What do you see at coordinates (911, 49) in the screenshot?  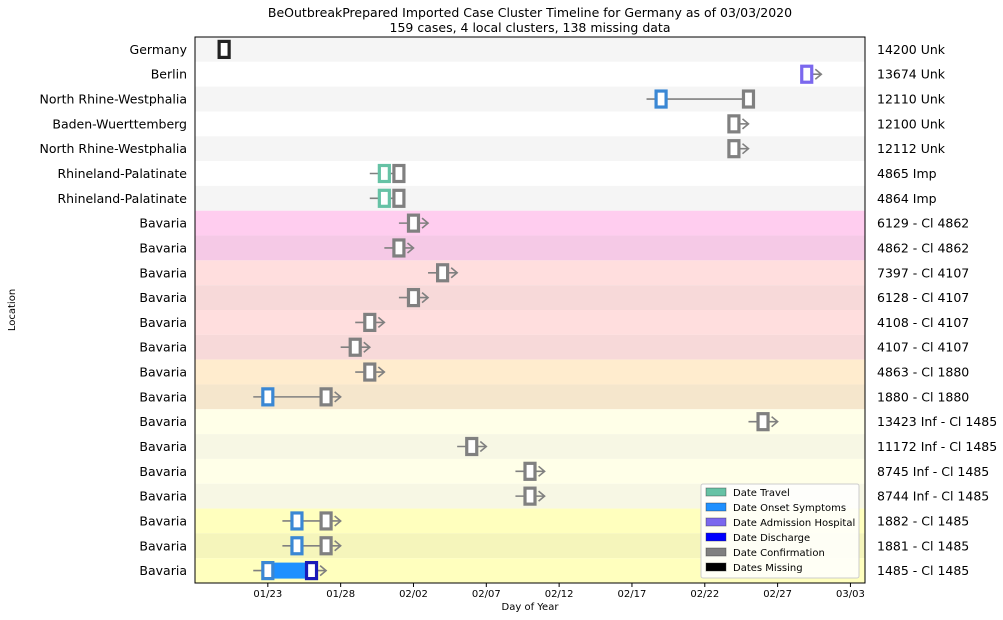 I see `case-id-label: 14200 Unk` at bounding box center [911, 49].